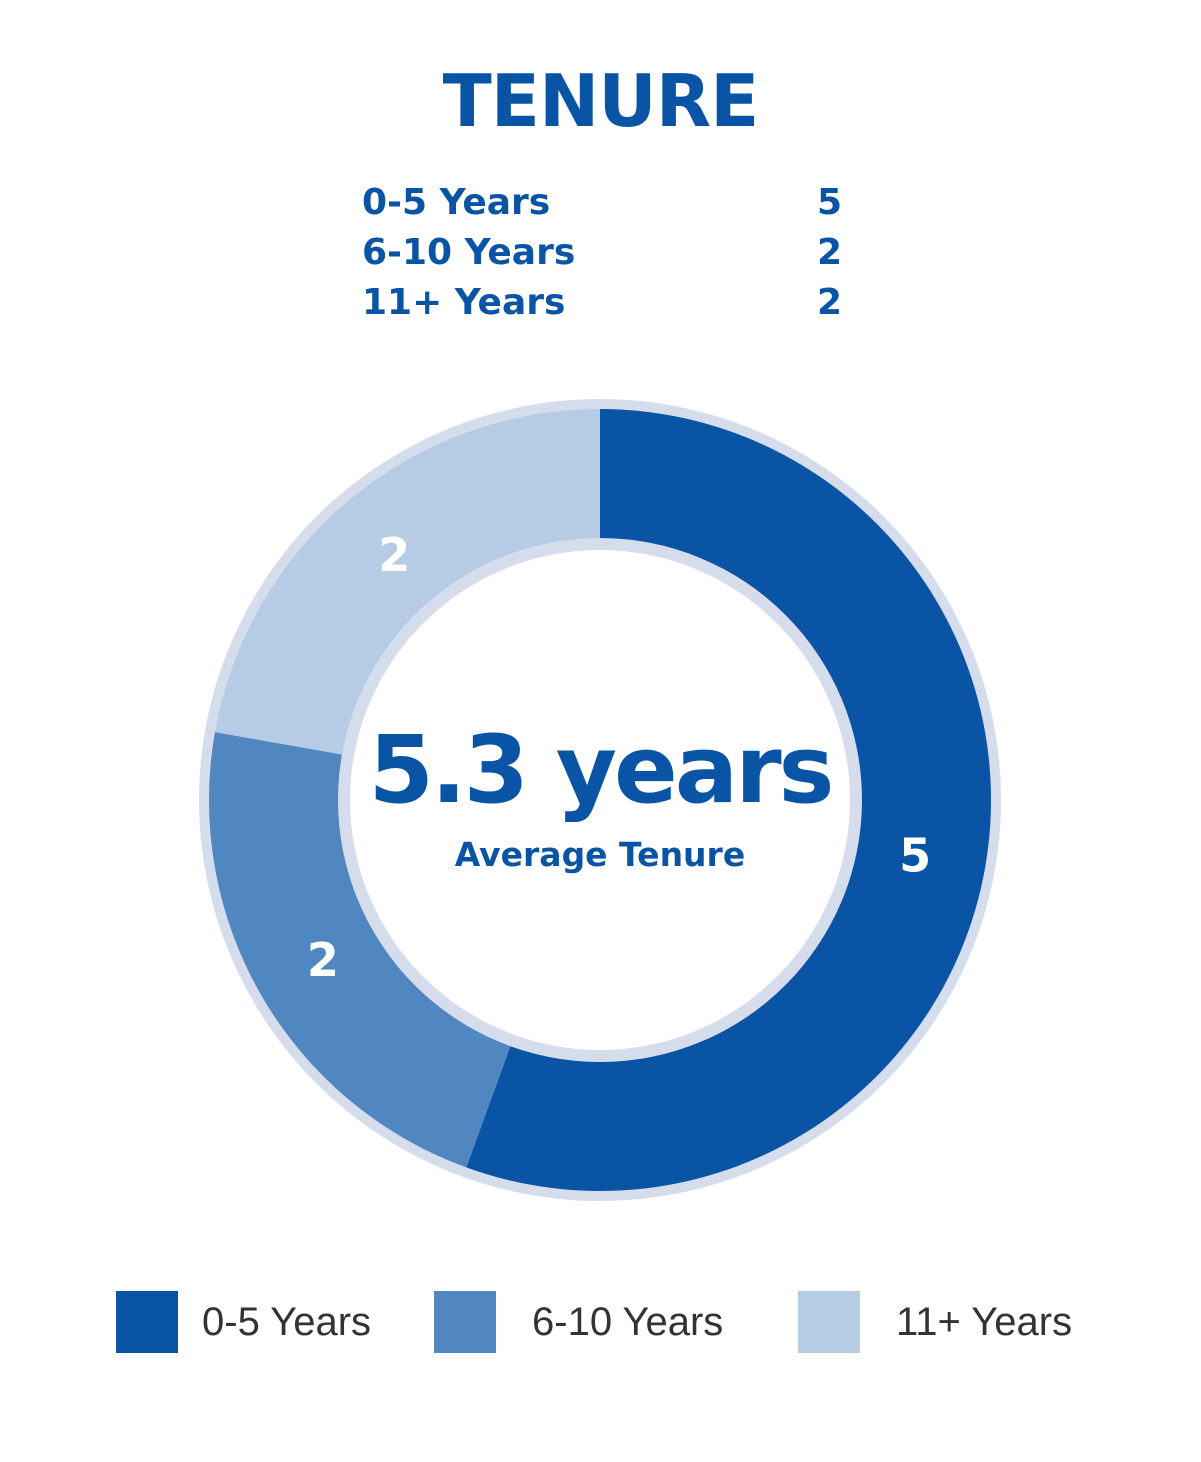 The height and width of the screenshot is (1462, 1201). I want to click on legend-item: 6-10 Years, so click(578, 1322).